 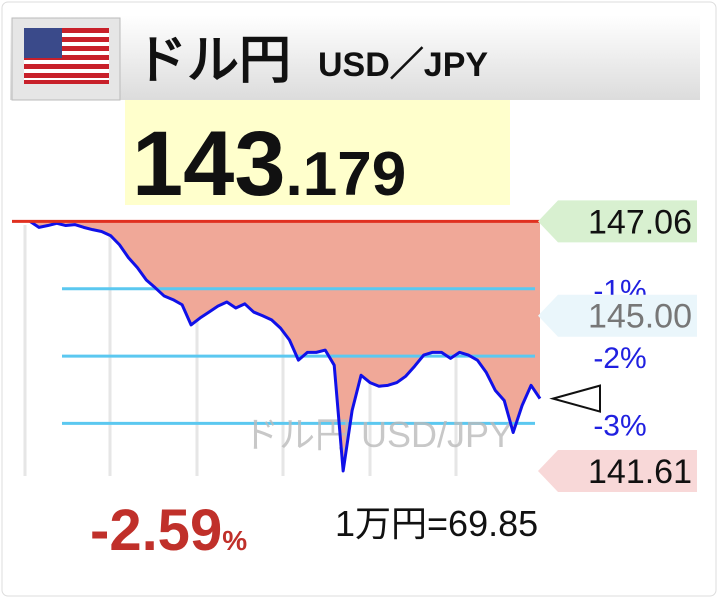 I want to click on price-tag-label: 147.06, so click(x=640, y=222).